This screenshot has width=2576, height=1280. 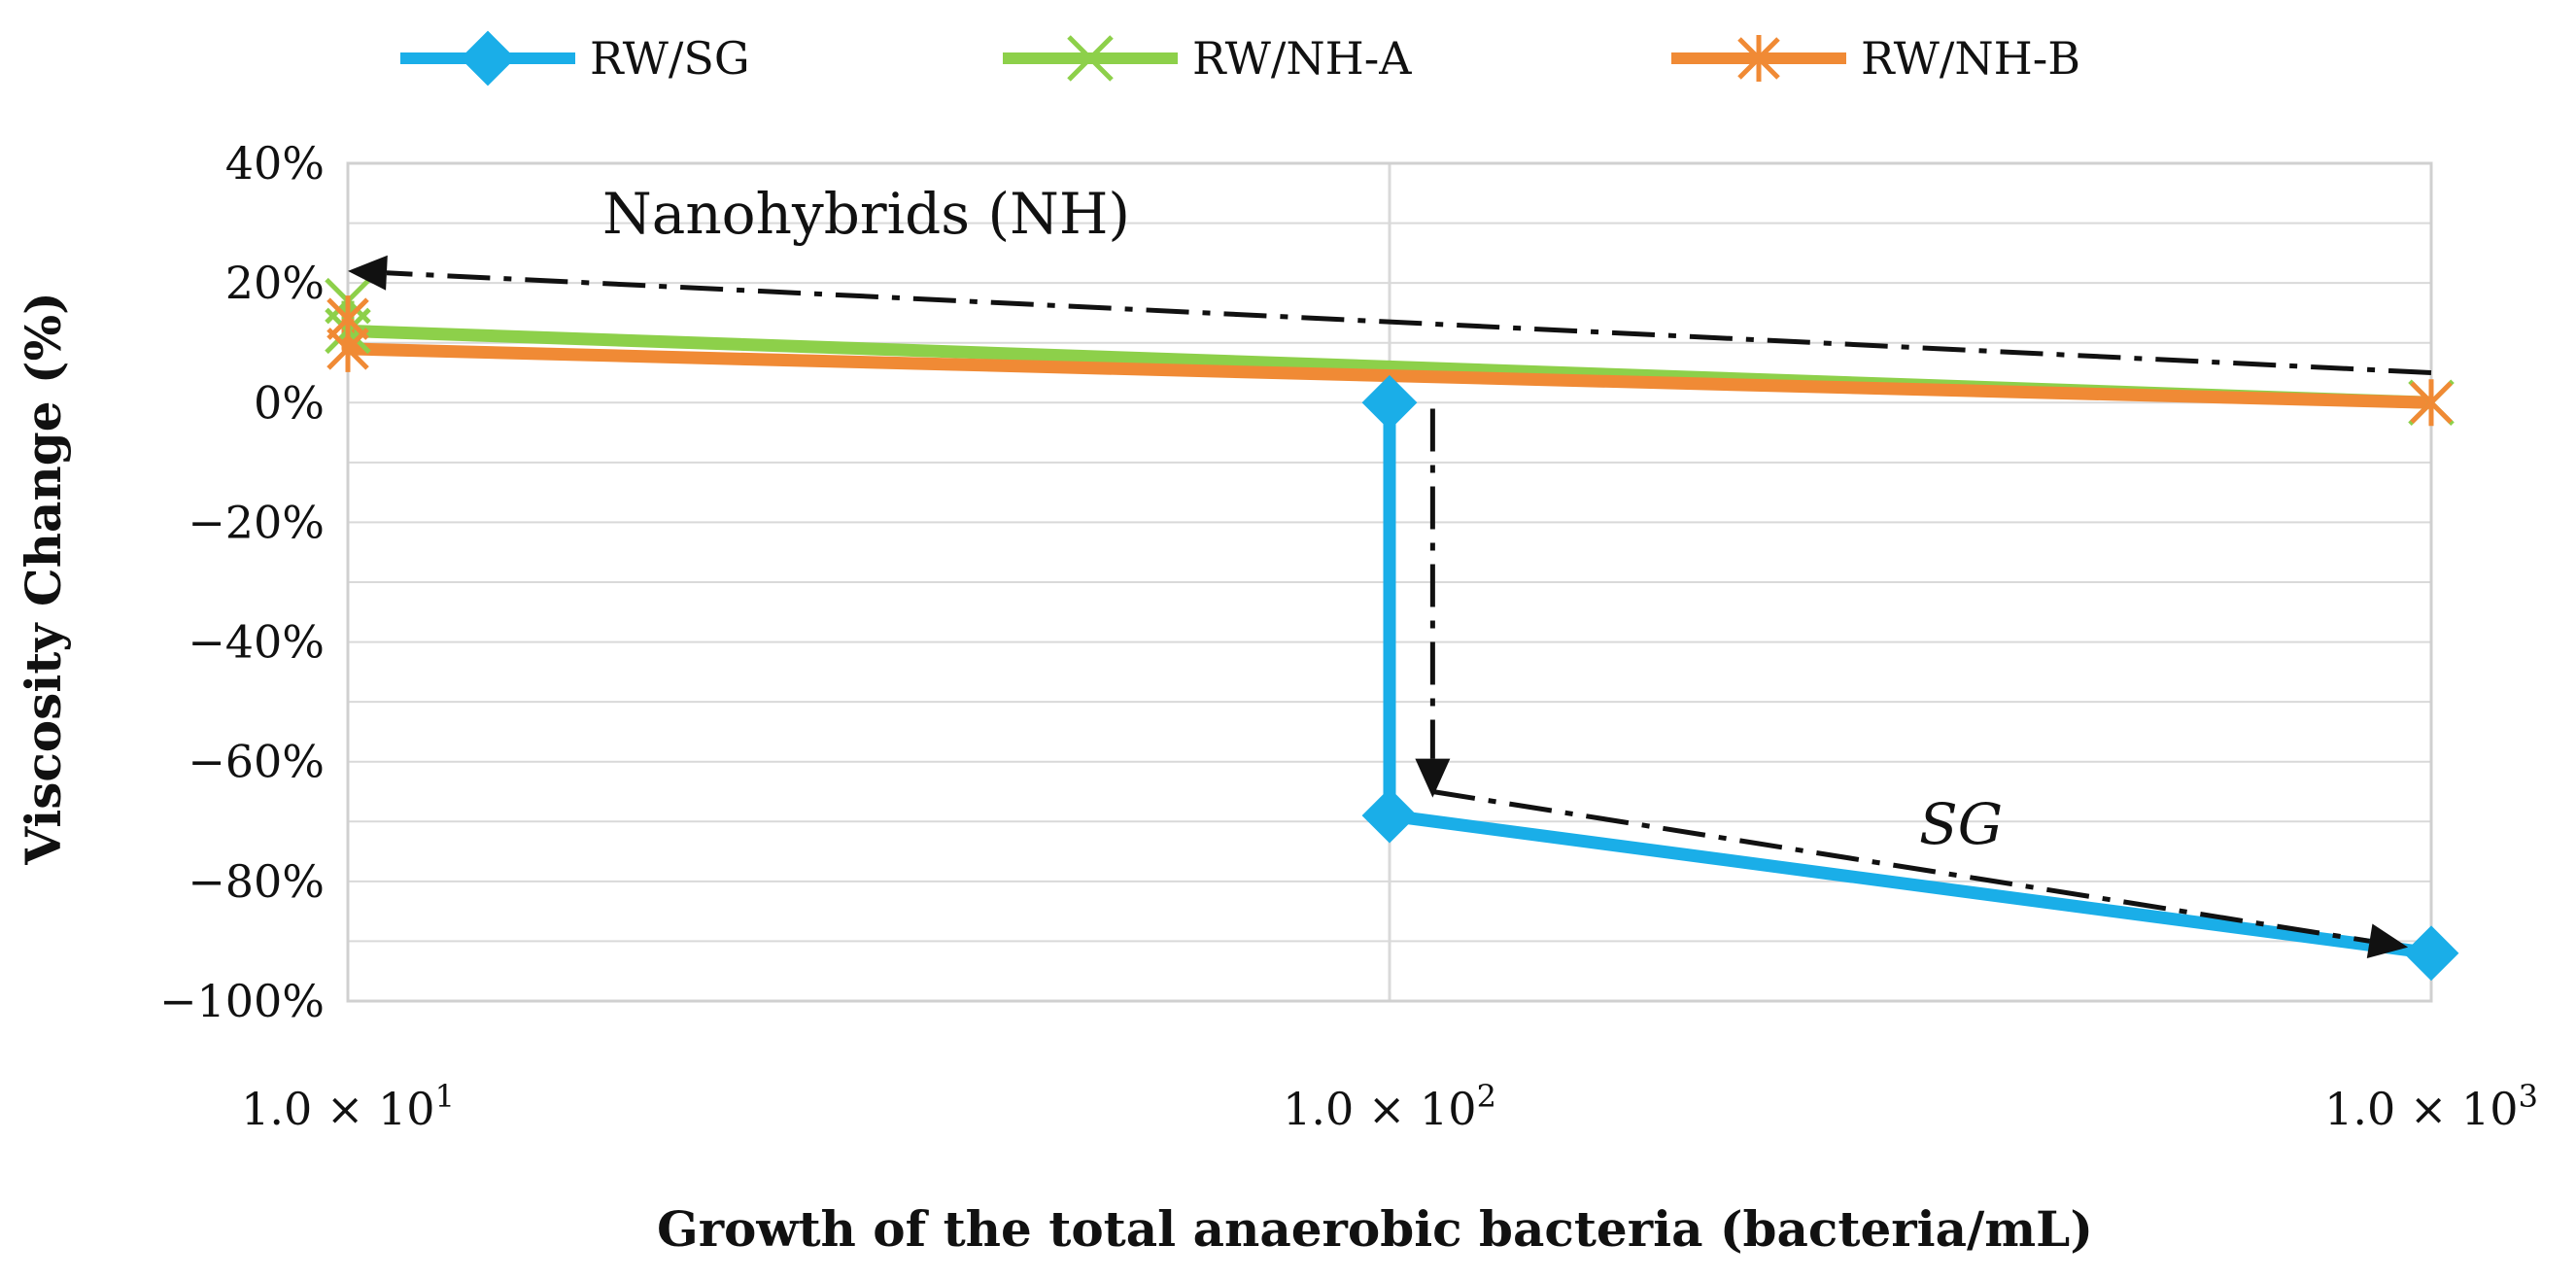 I want to click on y-tick-label: 0%, so click(x=290, y=402).